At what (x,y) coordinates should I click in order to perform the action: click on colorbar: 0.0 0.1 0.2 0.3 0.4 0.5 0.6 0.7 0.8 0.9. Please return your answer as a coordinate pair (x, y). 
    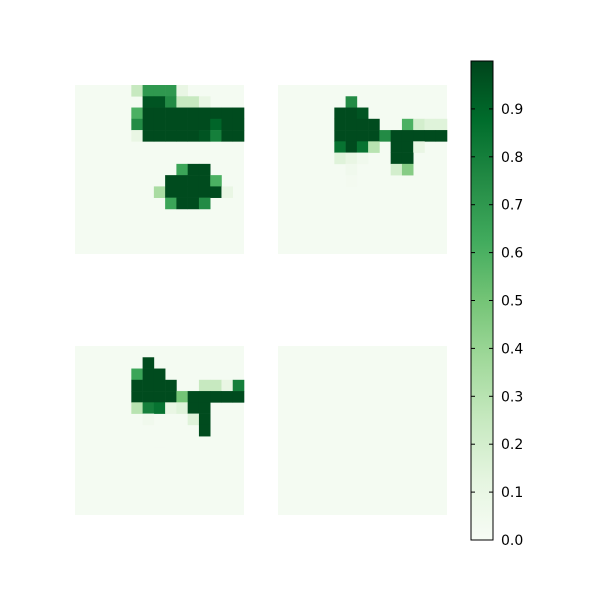
    Looking at the image, I should click on (496, 304).